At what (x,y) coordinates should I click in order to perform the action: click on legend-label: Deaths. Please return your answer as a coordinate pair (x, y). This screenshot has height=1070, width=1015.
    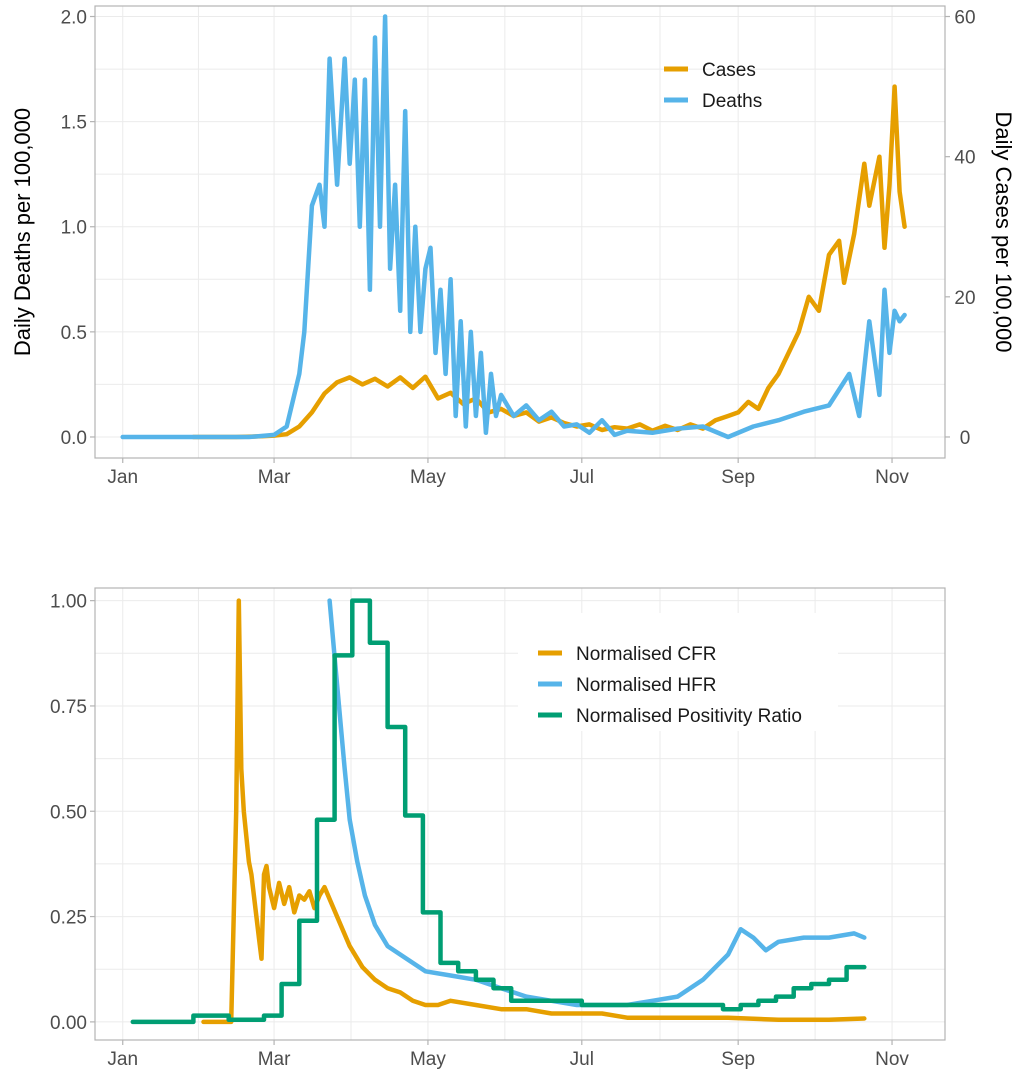
    Looking at the image, I should click on (732, 101).